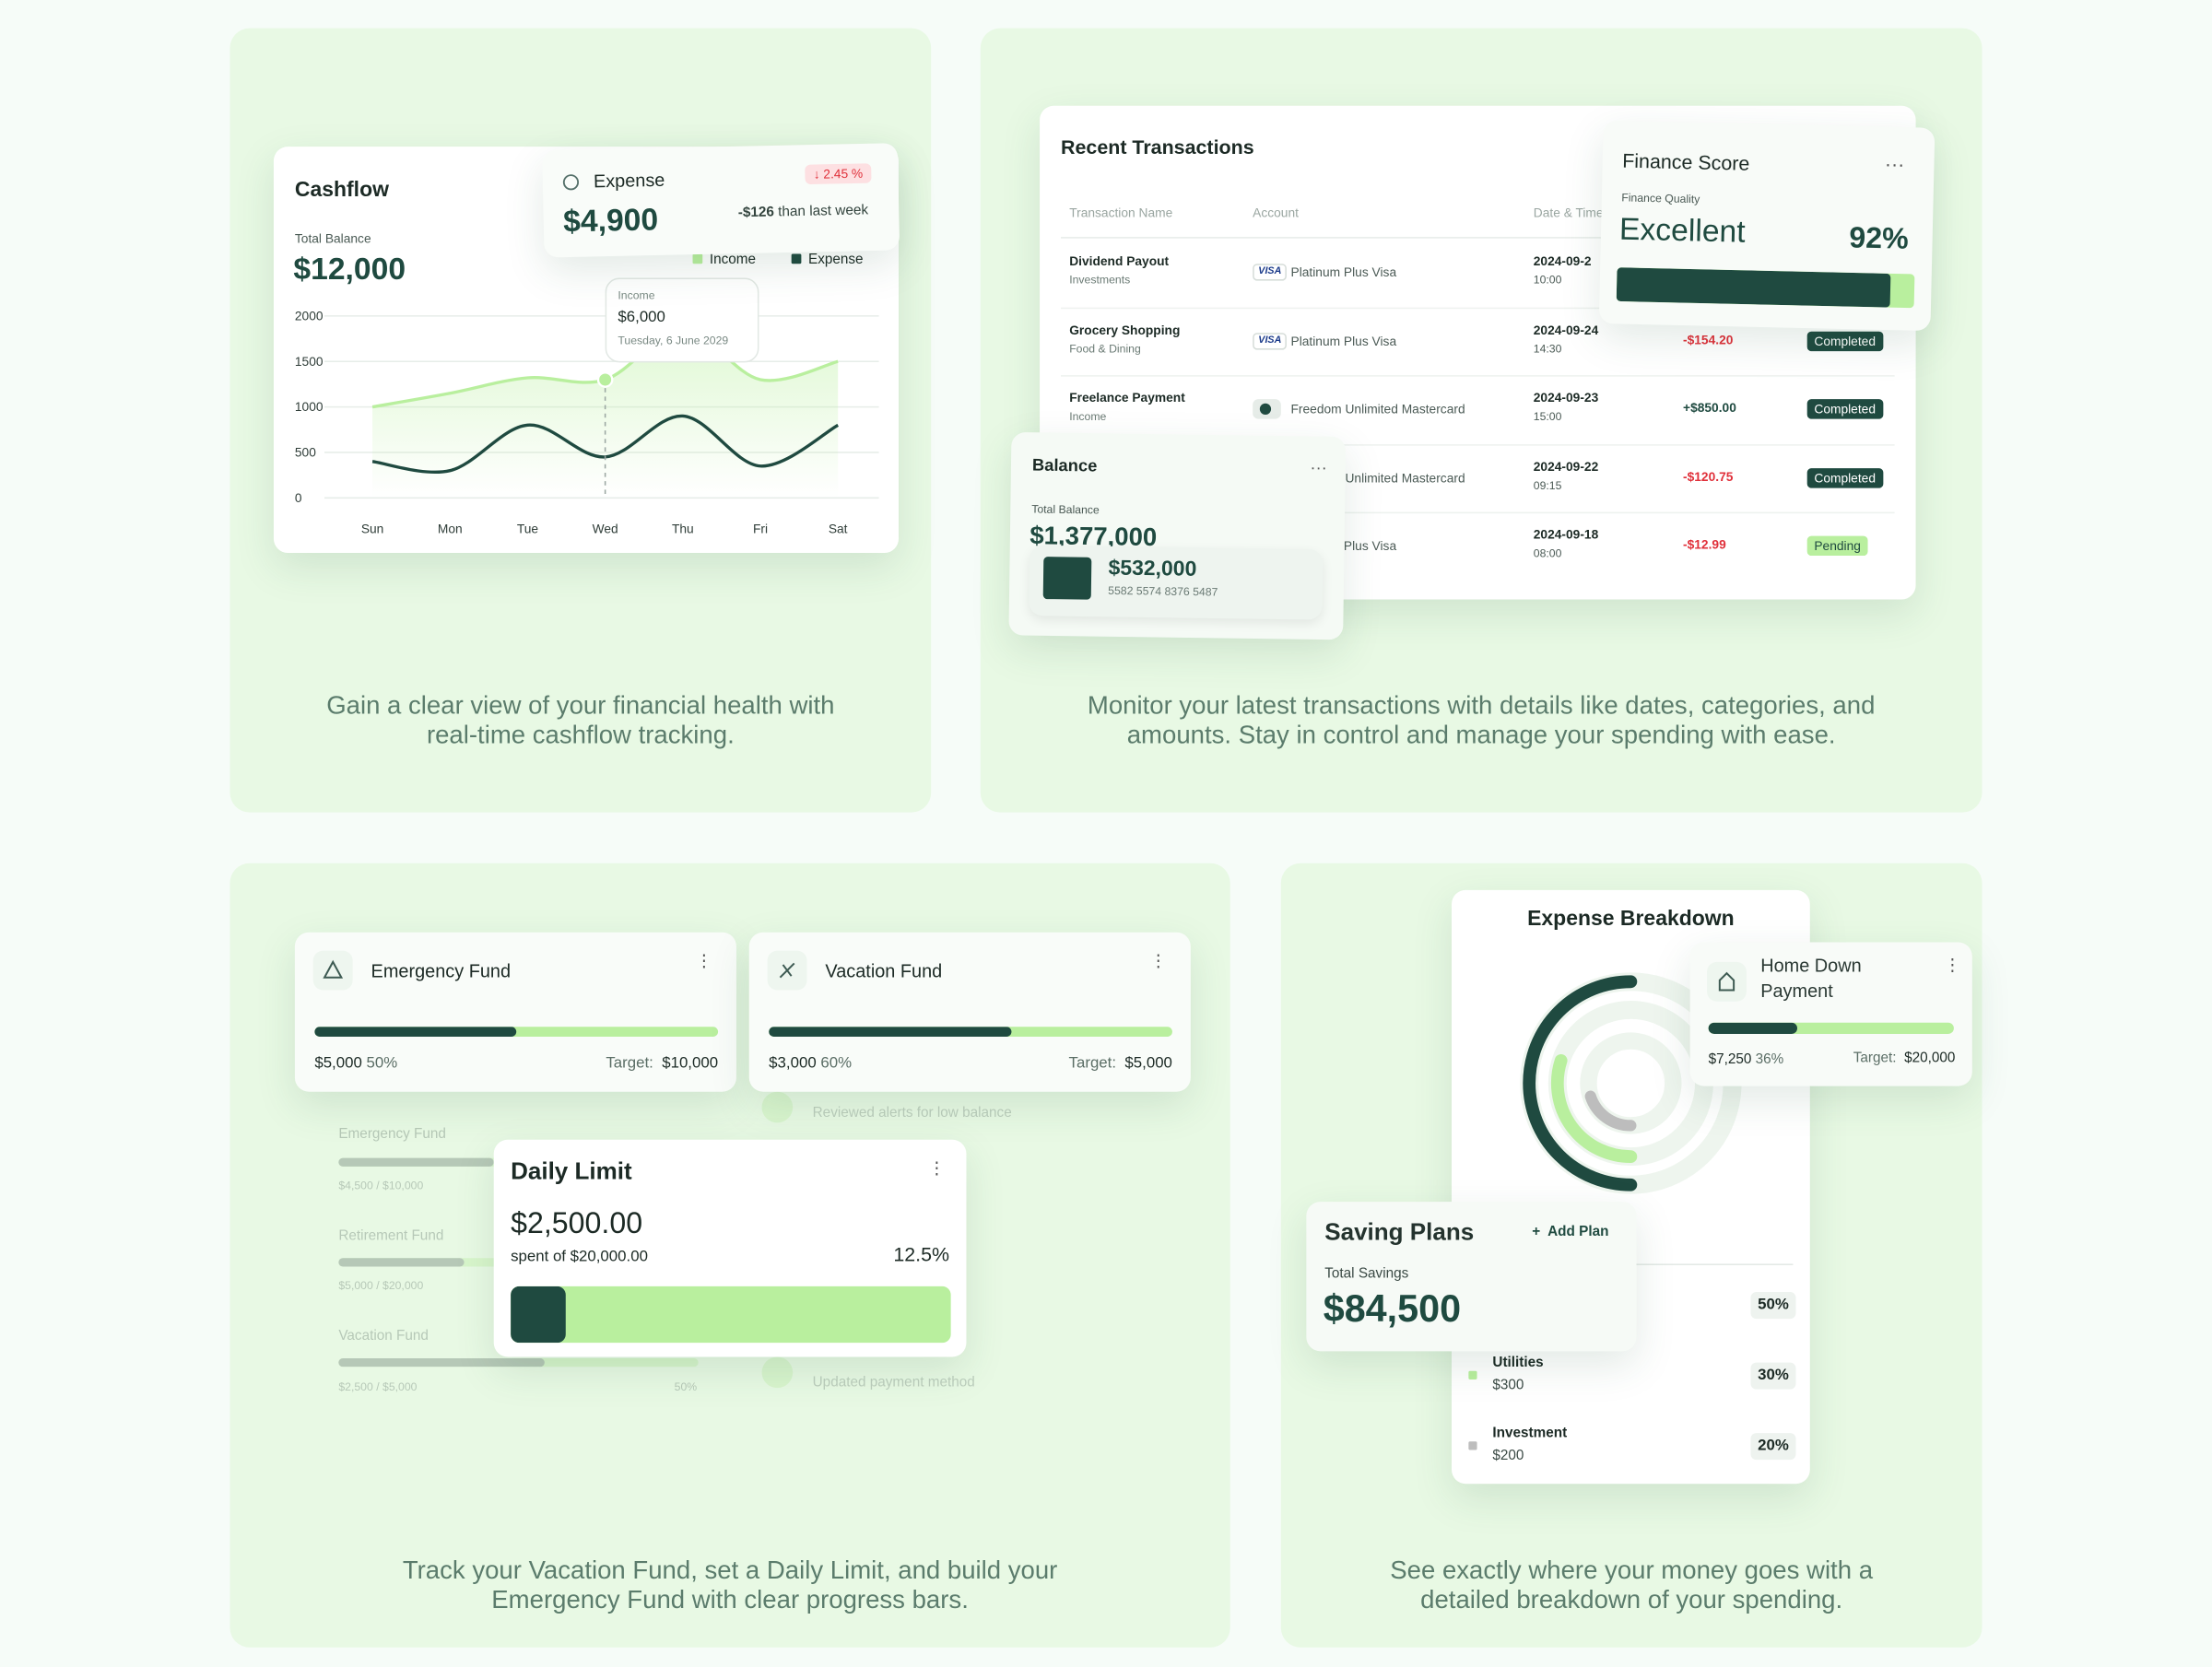 This screenshot has height=1667, width=2212. I want to click on caption-line: detailed breakdown of your spending., so click(1631, 1599).